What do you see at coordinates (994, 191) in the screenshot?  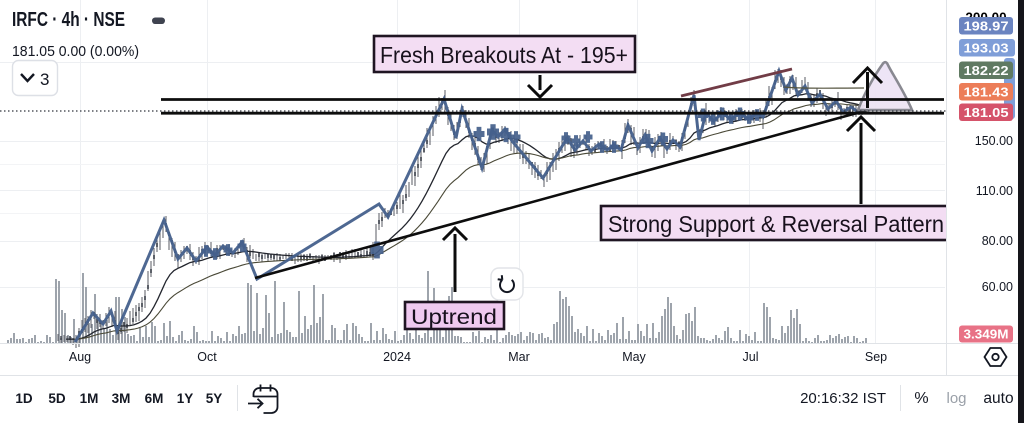 I see `svg-text: 110.00` at bounding box center [994, 191].